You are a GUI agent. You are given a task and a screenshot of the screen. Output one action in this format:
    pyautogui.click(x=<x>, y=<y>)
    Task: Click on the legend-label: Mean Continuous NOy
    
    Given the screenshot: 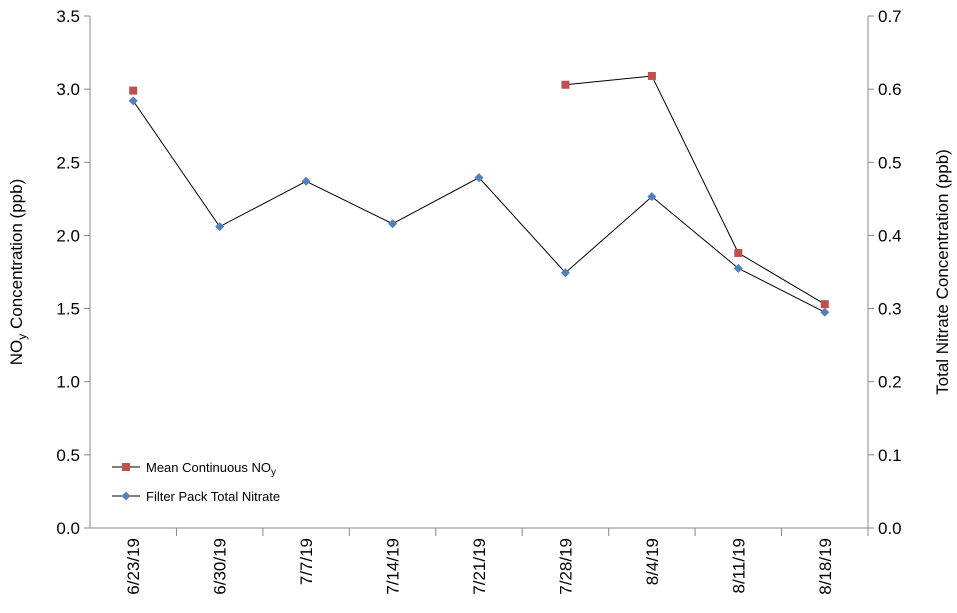 What is the action you would take?
    pyautogui.click(x=211, y=469)
    